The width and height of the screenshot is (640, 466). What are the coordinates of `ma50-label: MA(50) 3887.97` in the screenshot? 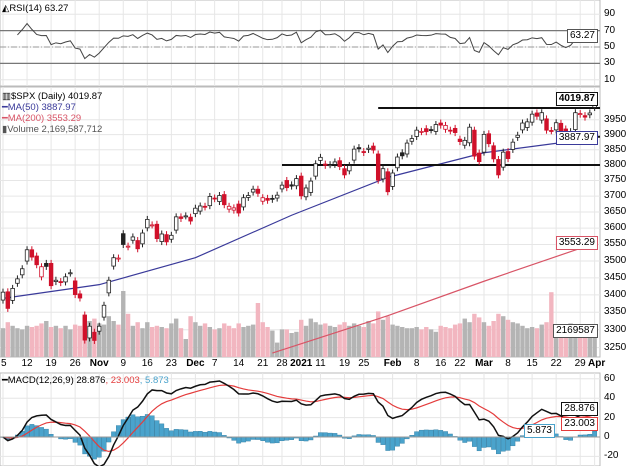 It's located at (41, 107).